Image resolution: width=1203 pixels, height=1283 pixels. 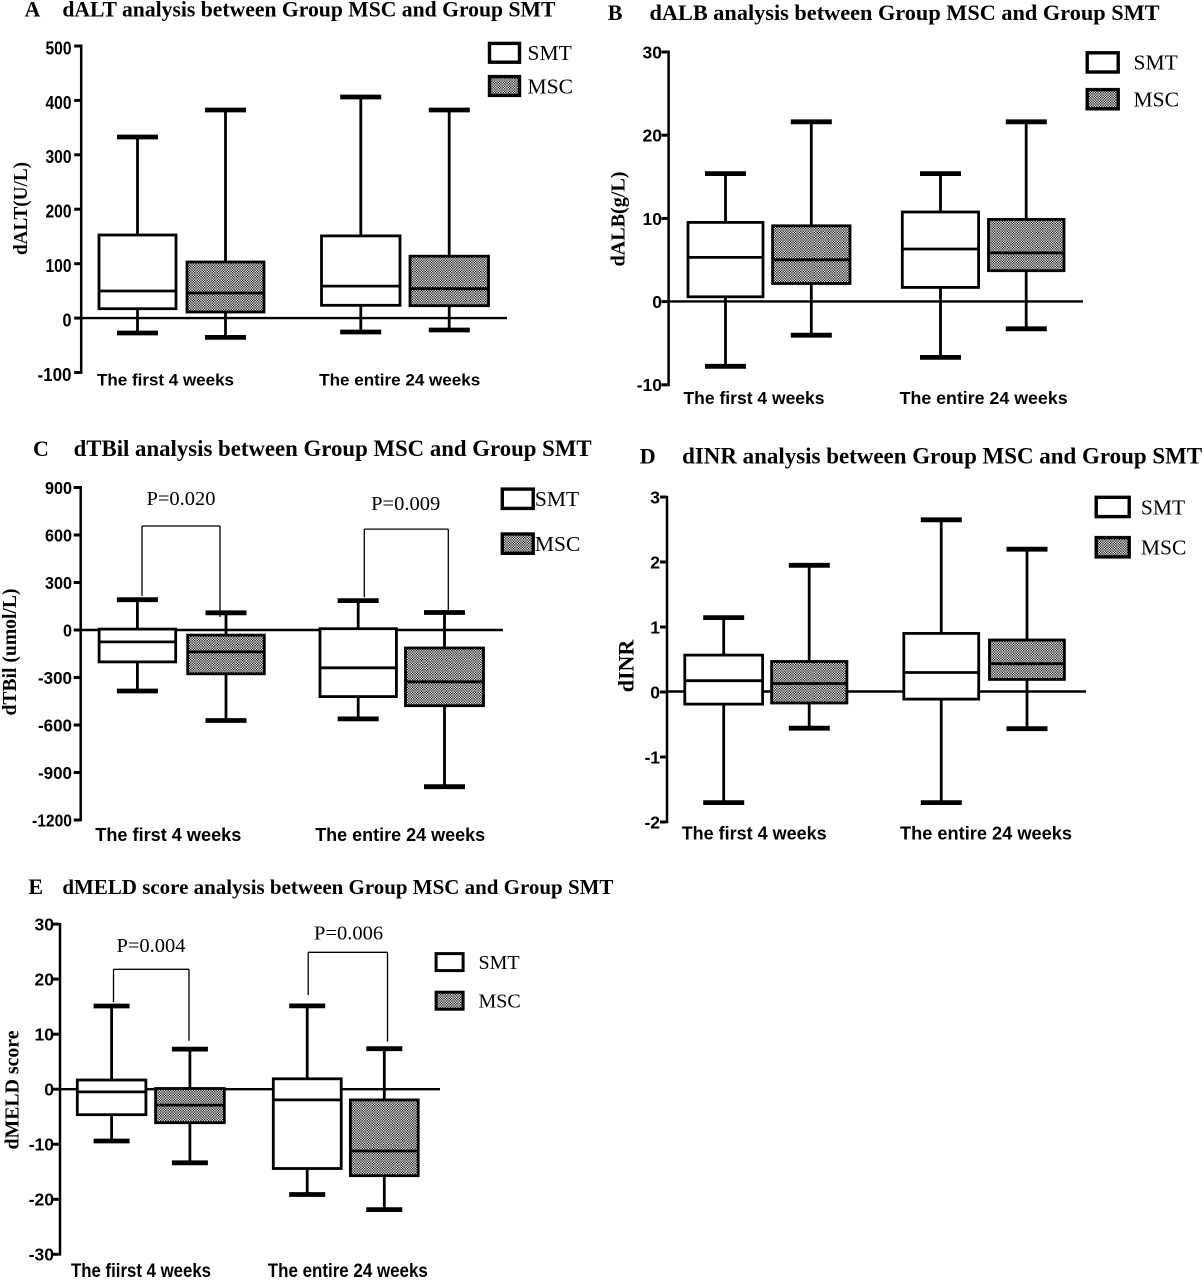 I want to click on svg-text: A, so click(x=33, y=11).